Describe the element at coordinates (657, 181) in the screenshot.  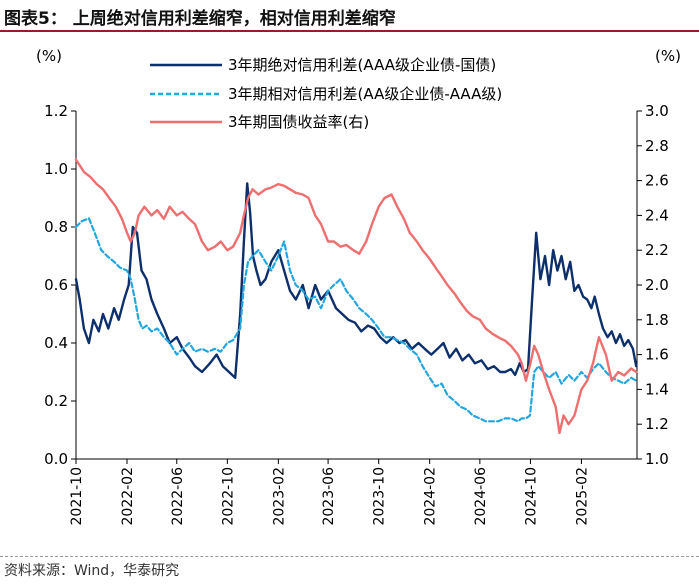
I see `y-right-tick-label: 2.6` at that location.